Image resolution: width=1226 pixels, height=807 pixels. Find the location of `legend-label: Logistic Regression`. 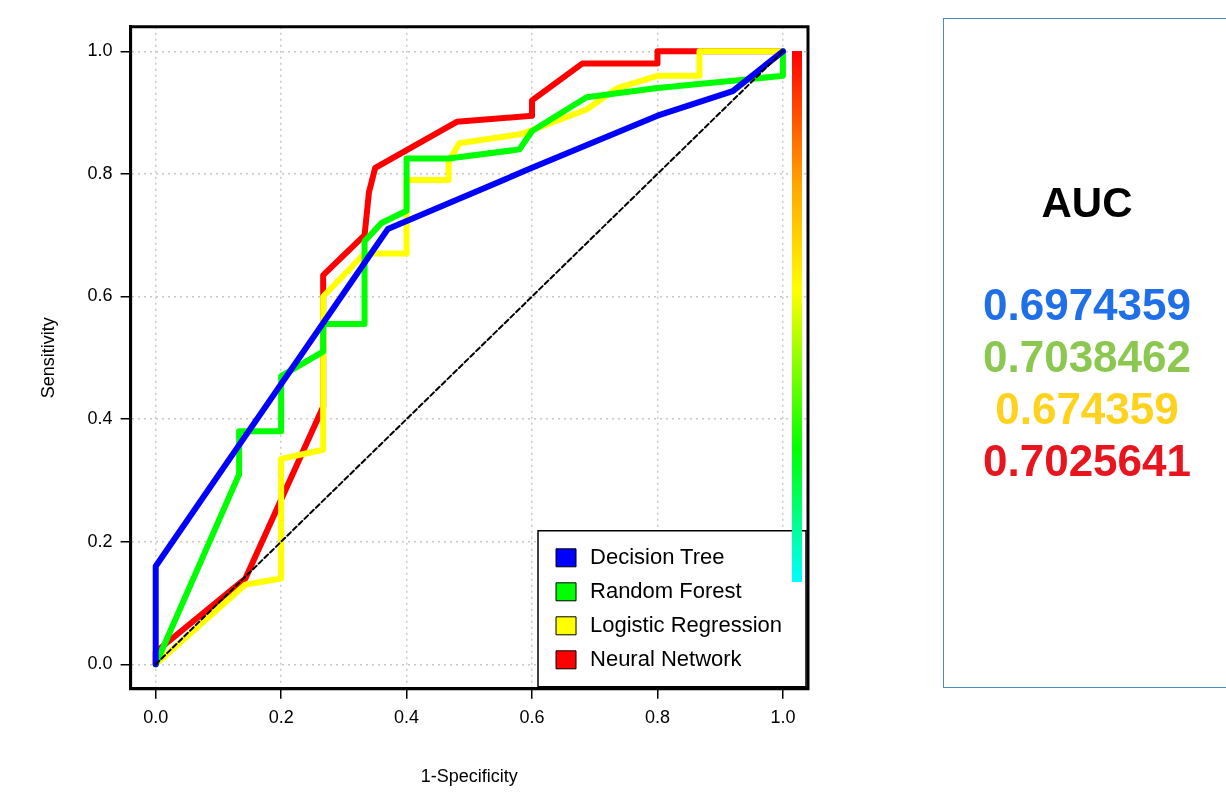

legend-label: Logistic Regression is located at coordinates (686, 624).